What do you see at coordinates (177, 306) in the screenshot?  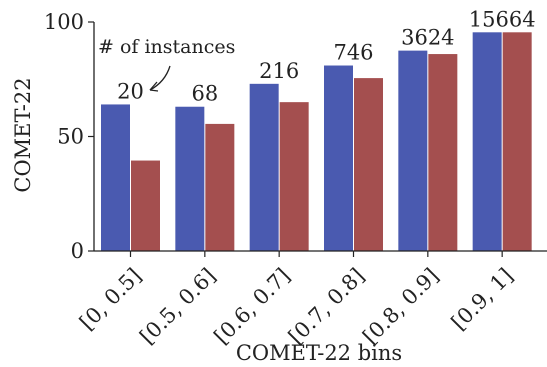 I see `x-tick-label: [0.5, 0.6]` at bounding box center [177, 306].